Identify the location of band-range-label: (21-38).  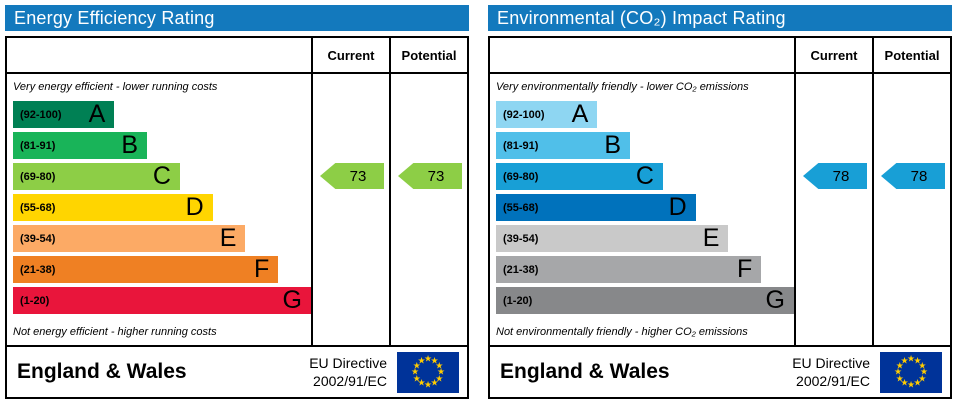
(521, 269).